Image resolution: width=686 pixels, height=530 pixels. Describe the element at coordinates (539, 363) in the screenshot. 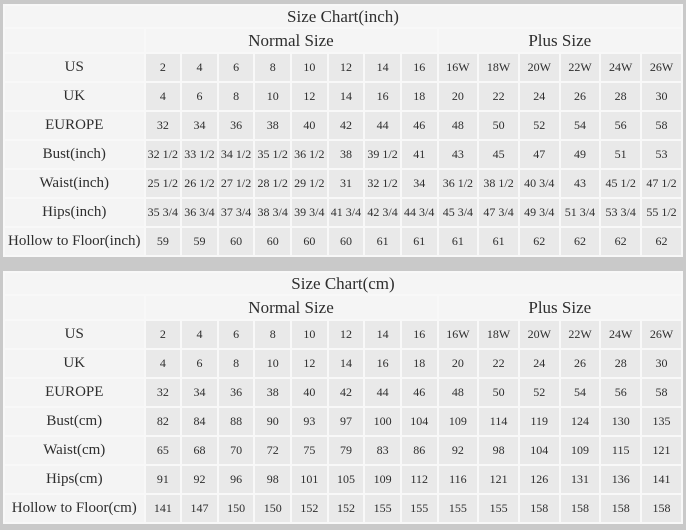

I see `data-cell: 24` at that location.